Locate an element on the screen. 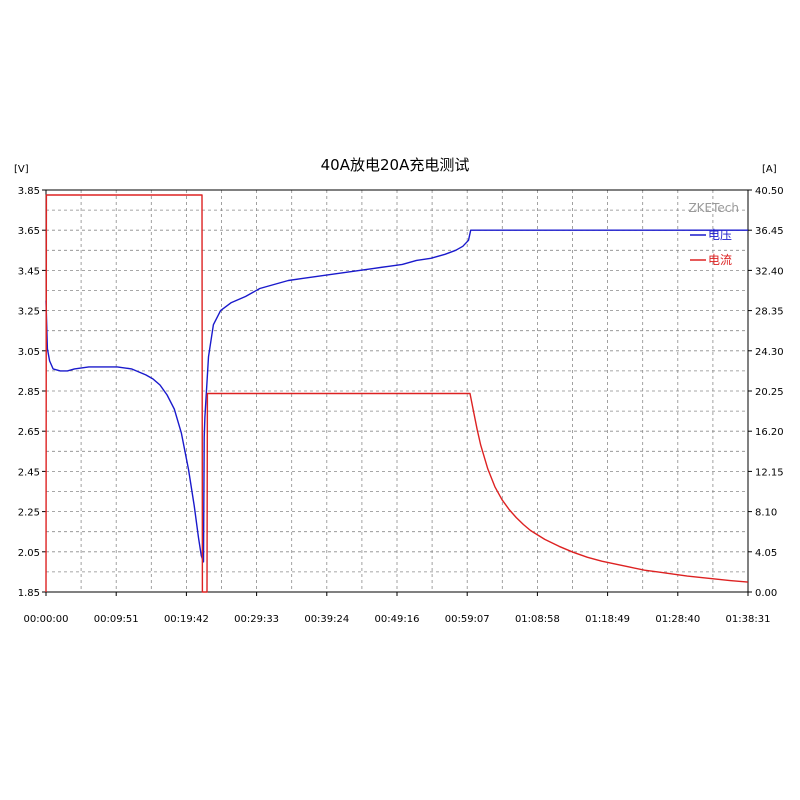 The width and height of the screenshot is (800, 800). right-tick-label: 20.25 is located at coordinates (769, 392).